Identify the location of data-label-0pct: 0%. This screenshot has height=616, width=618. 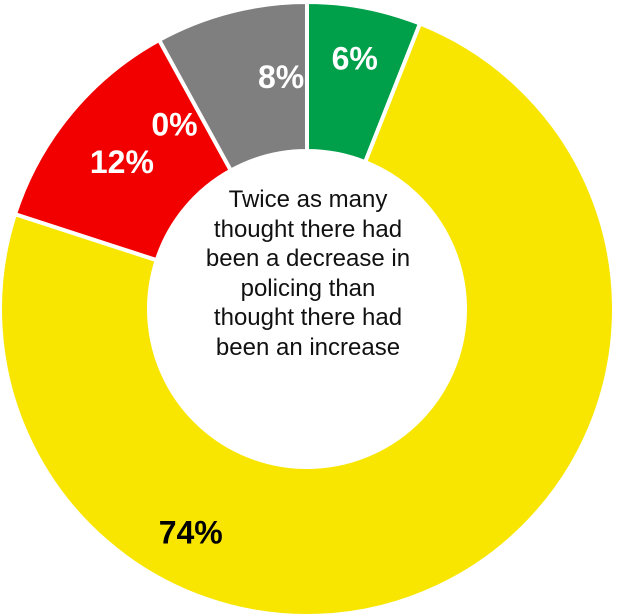
(174, 124).